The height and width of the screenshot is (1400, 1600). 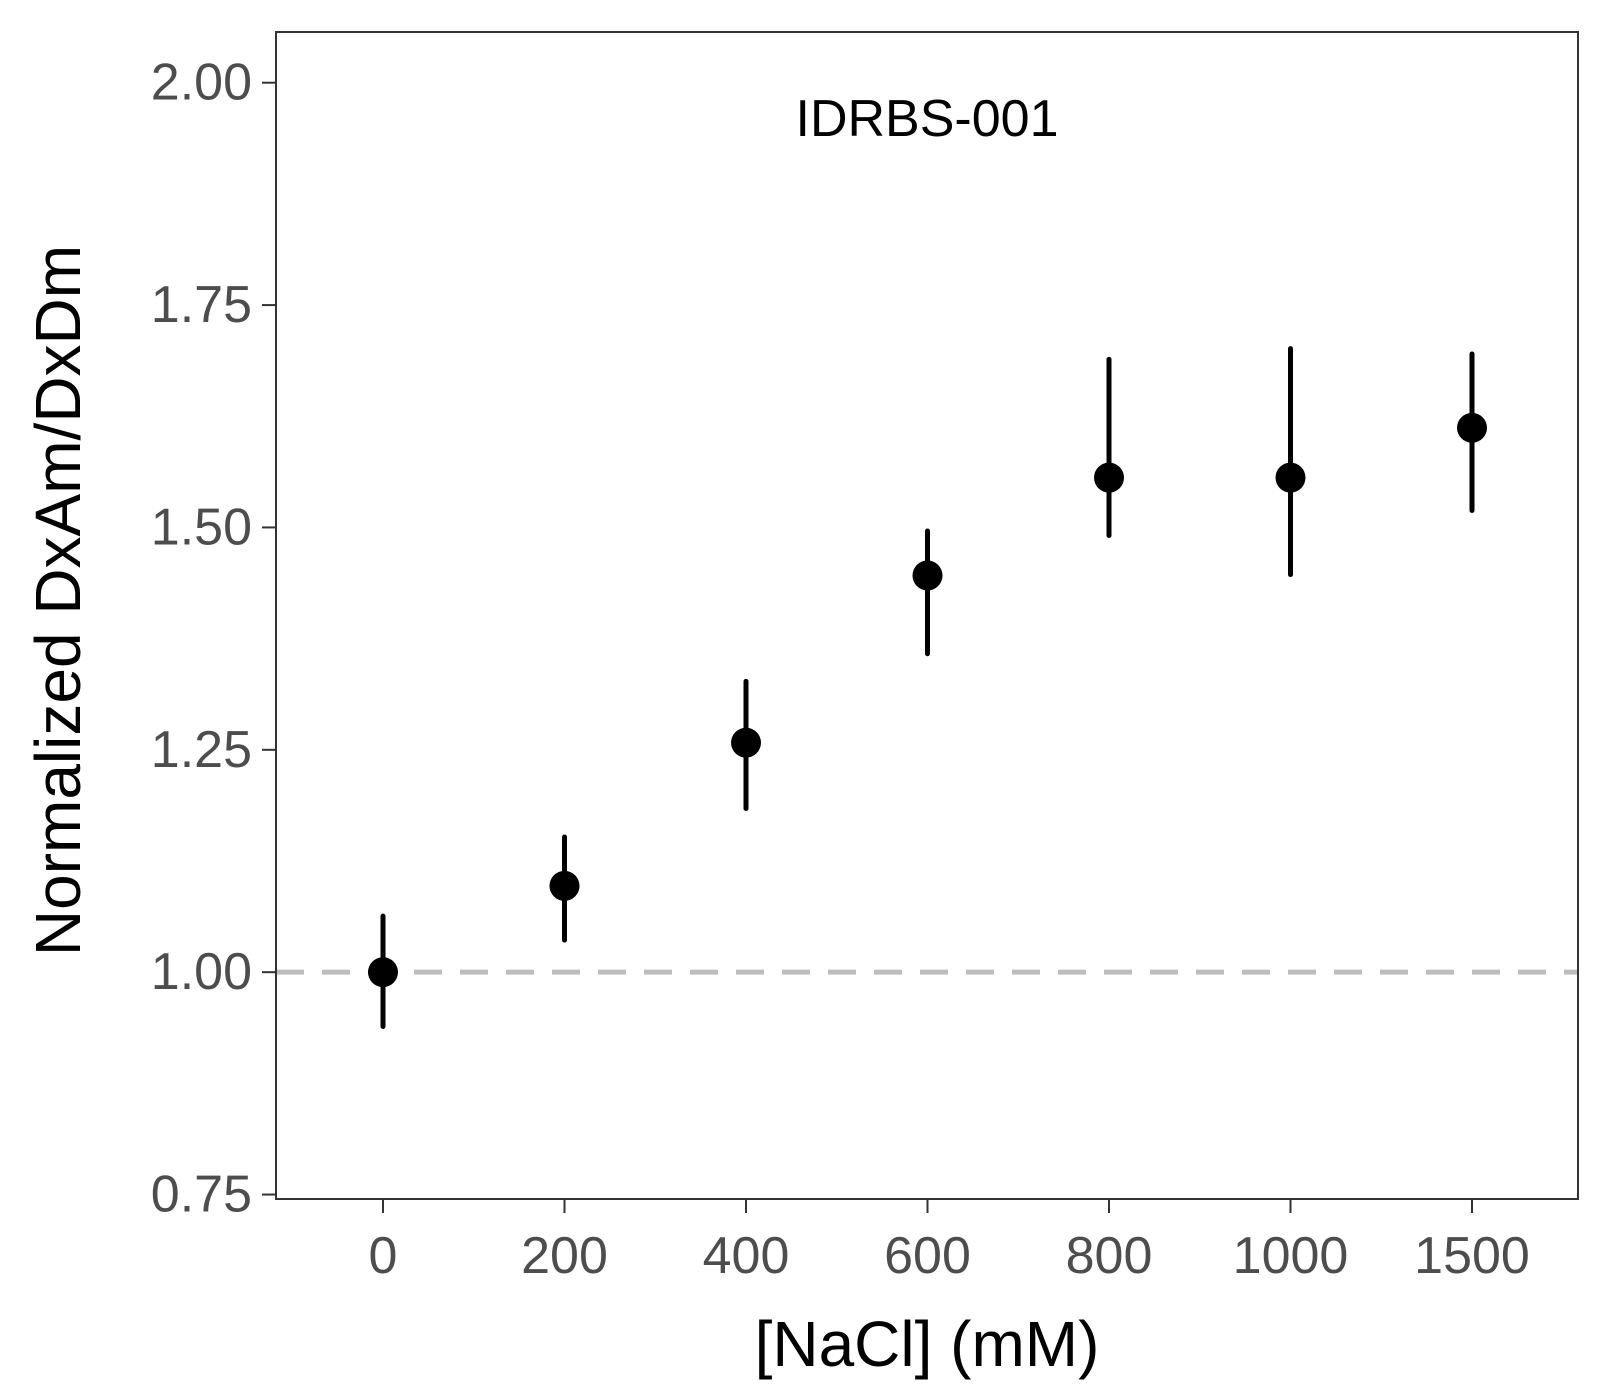 I want to click on y-tick-label: 2.00, so click(x=201, y=83).